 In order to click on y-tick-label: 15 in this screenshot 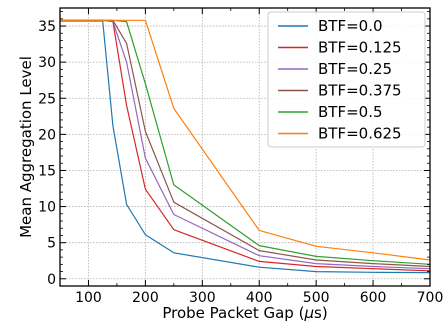, I will do `click(47, 171)`.